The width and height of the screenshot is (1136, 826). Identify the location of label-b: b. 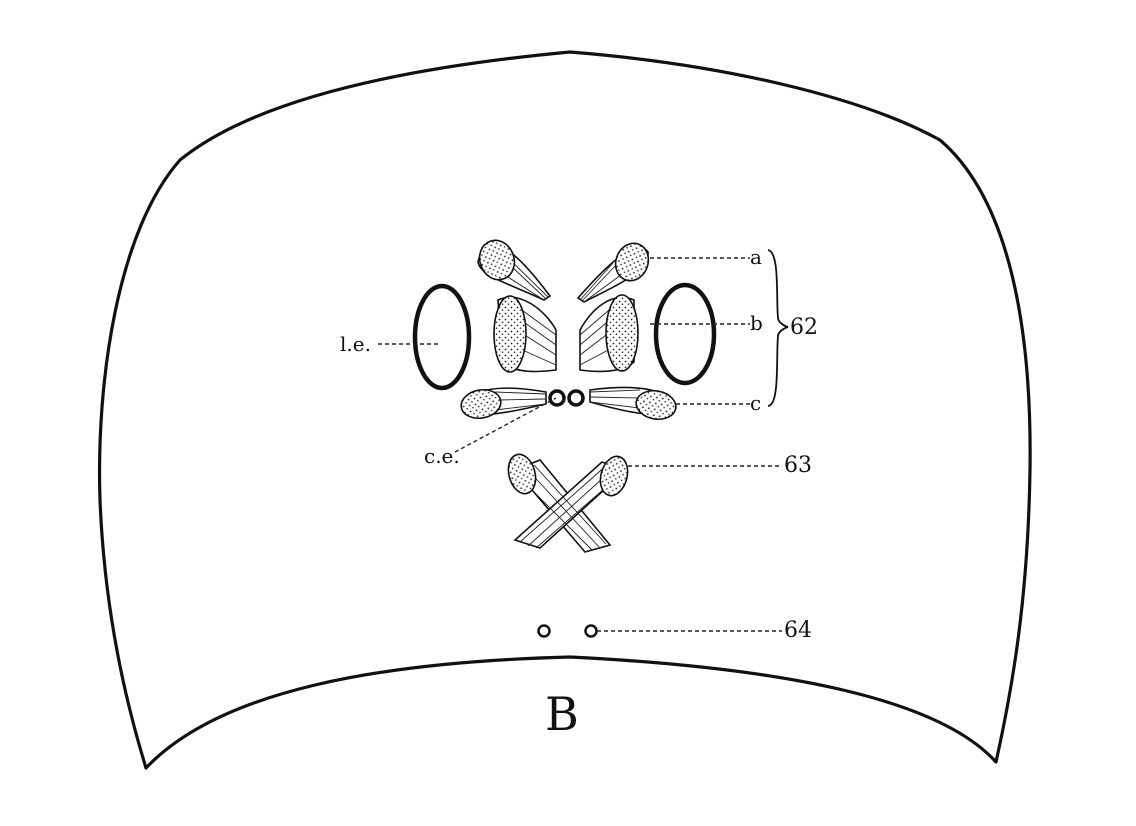
(756, 323).